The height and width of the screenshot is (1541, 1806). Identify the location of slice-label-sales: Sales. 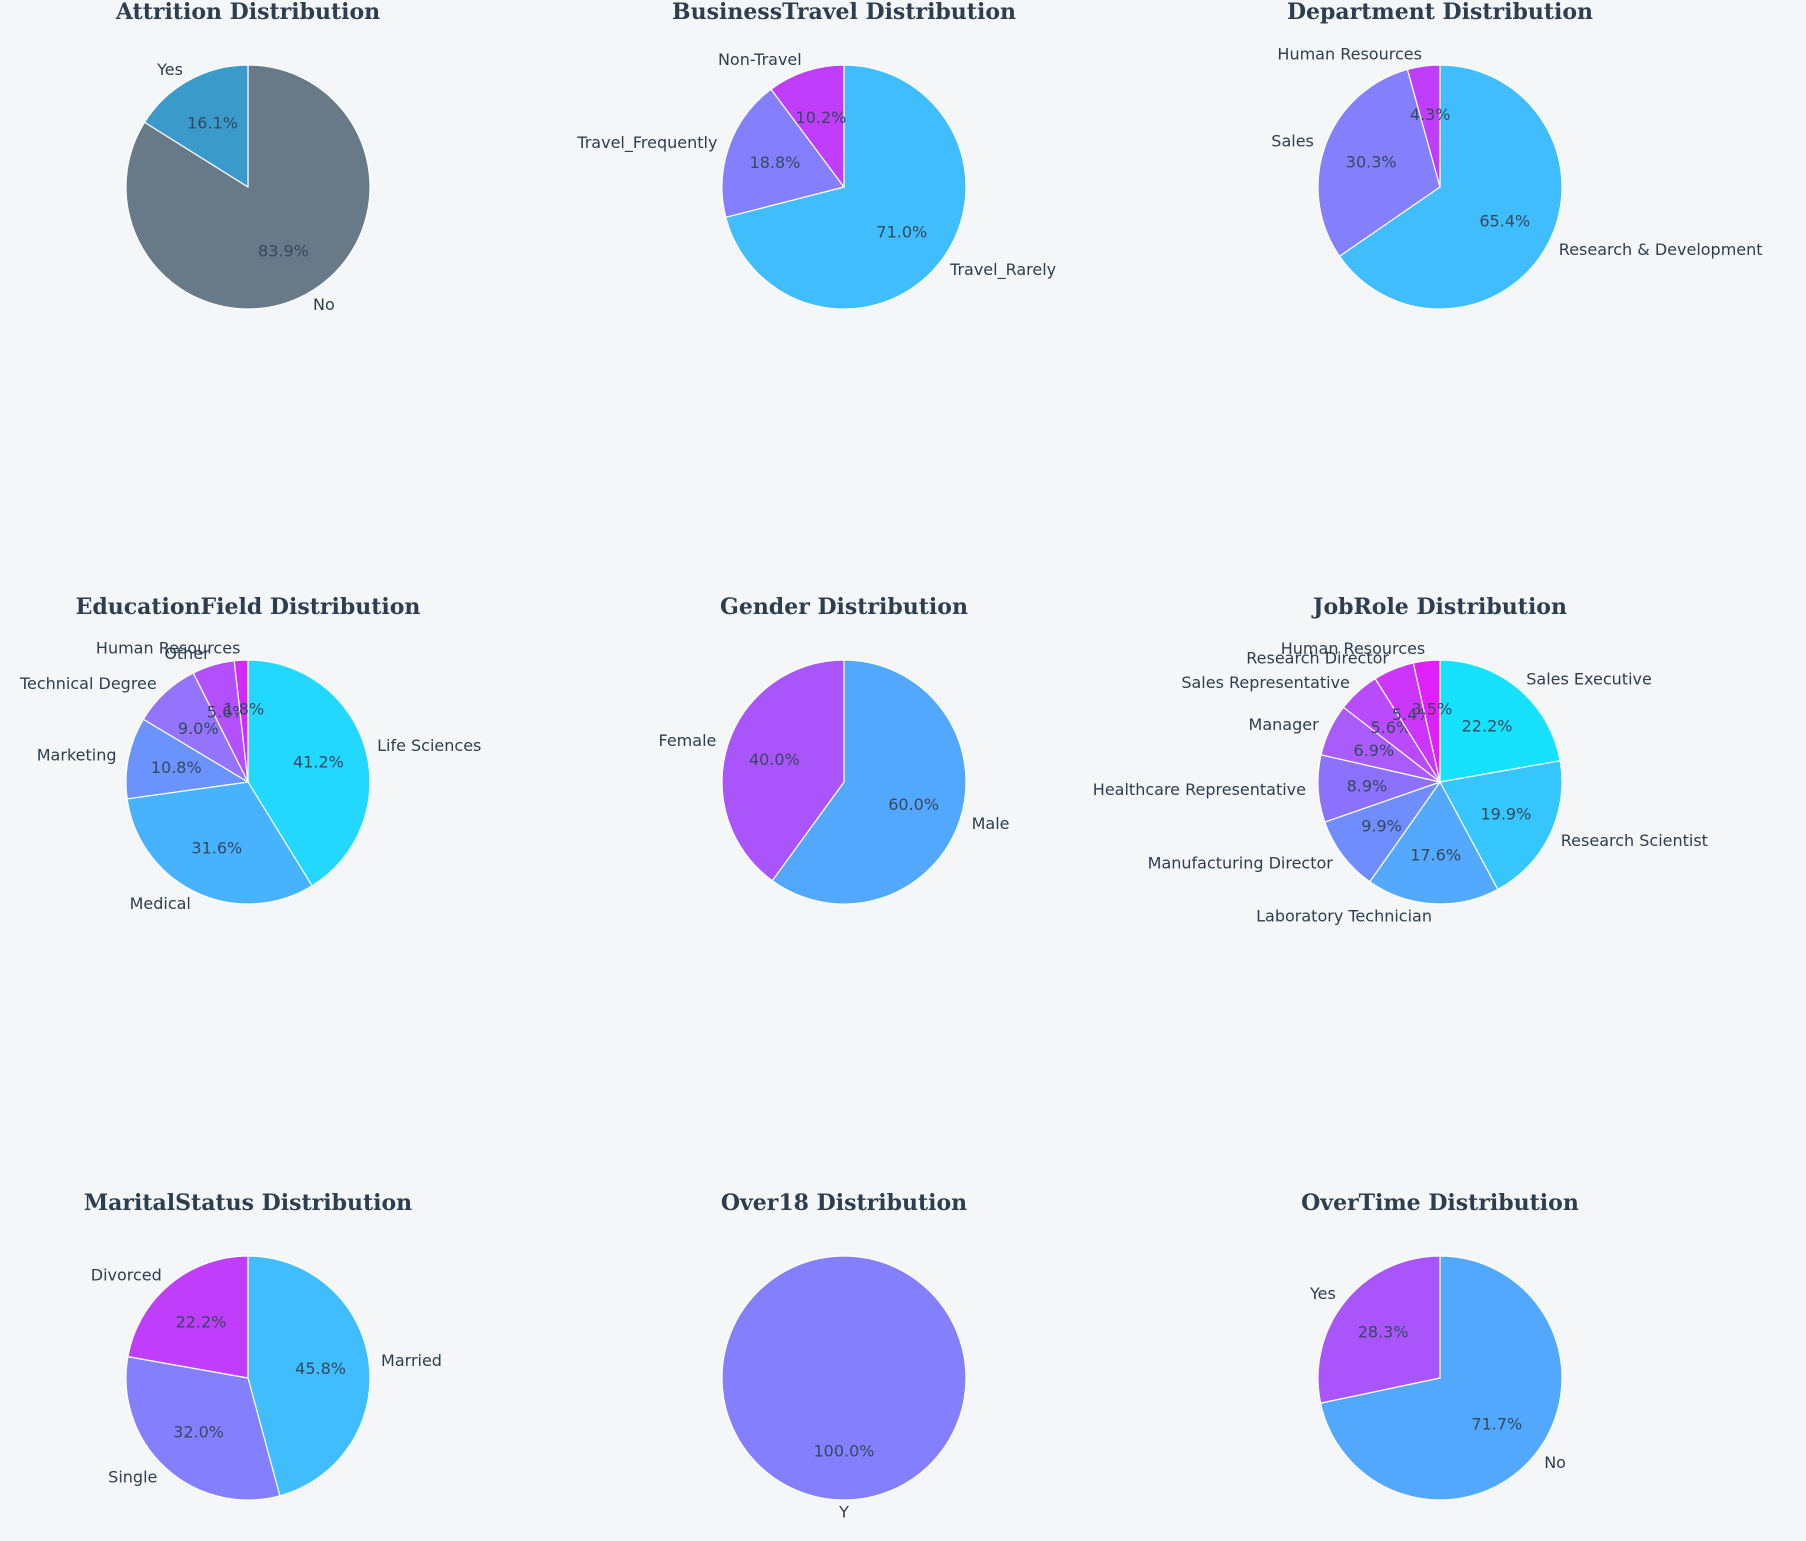
(1292, 141).